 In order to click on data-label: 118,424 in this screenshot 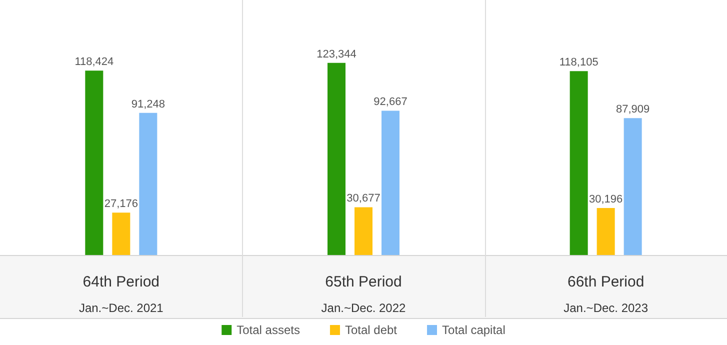, I will do `click(94, 62)`.